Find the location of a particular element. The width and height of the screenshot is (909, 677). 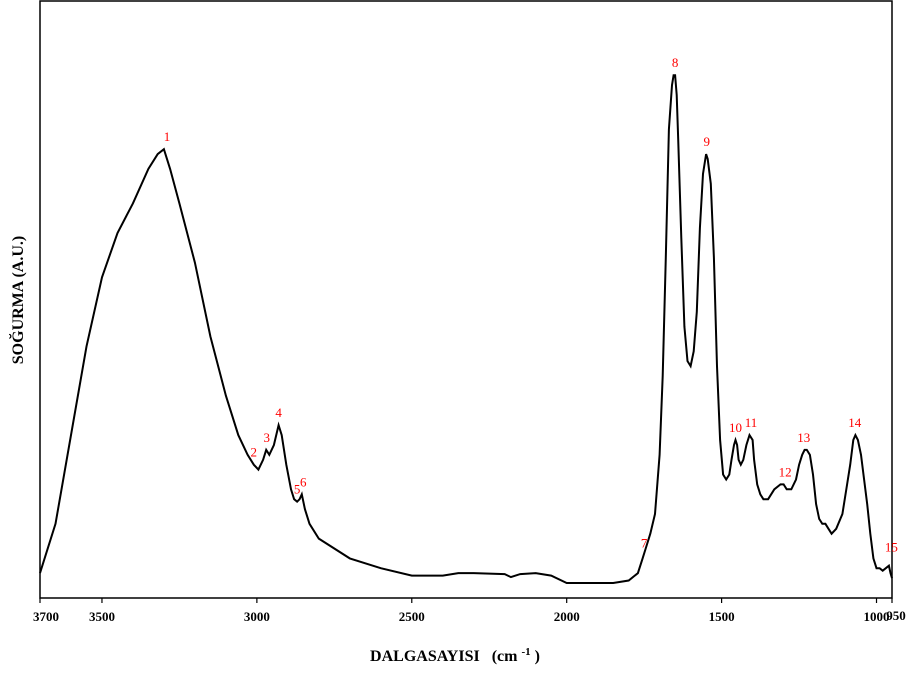

peak-label-3: 3 is located at coordinates (267, 437).